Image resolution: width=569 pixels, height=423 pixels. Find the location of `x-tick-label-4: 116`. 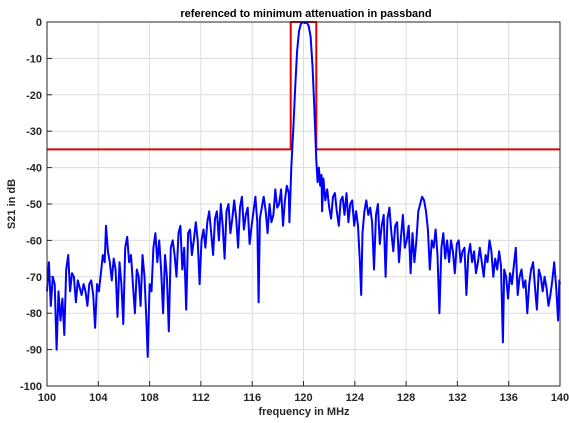

x-tick-label-4: 116 is located at coordinates (252, 398).